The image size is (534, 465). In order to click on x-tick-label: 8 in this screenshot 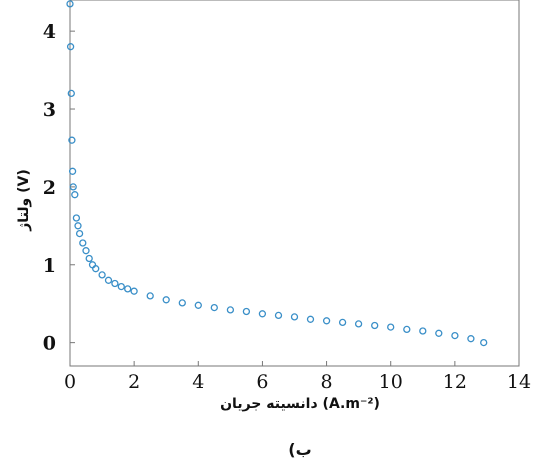, I will do `click(327, 382)`.